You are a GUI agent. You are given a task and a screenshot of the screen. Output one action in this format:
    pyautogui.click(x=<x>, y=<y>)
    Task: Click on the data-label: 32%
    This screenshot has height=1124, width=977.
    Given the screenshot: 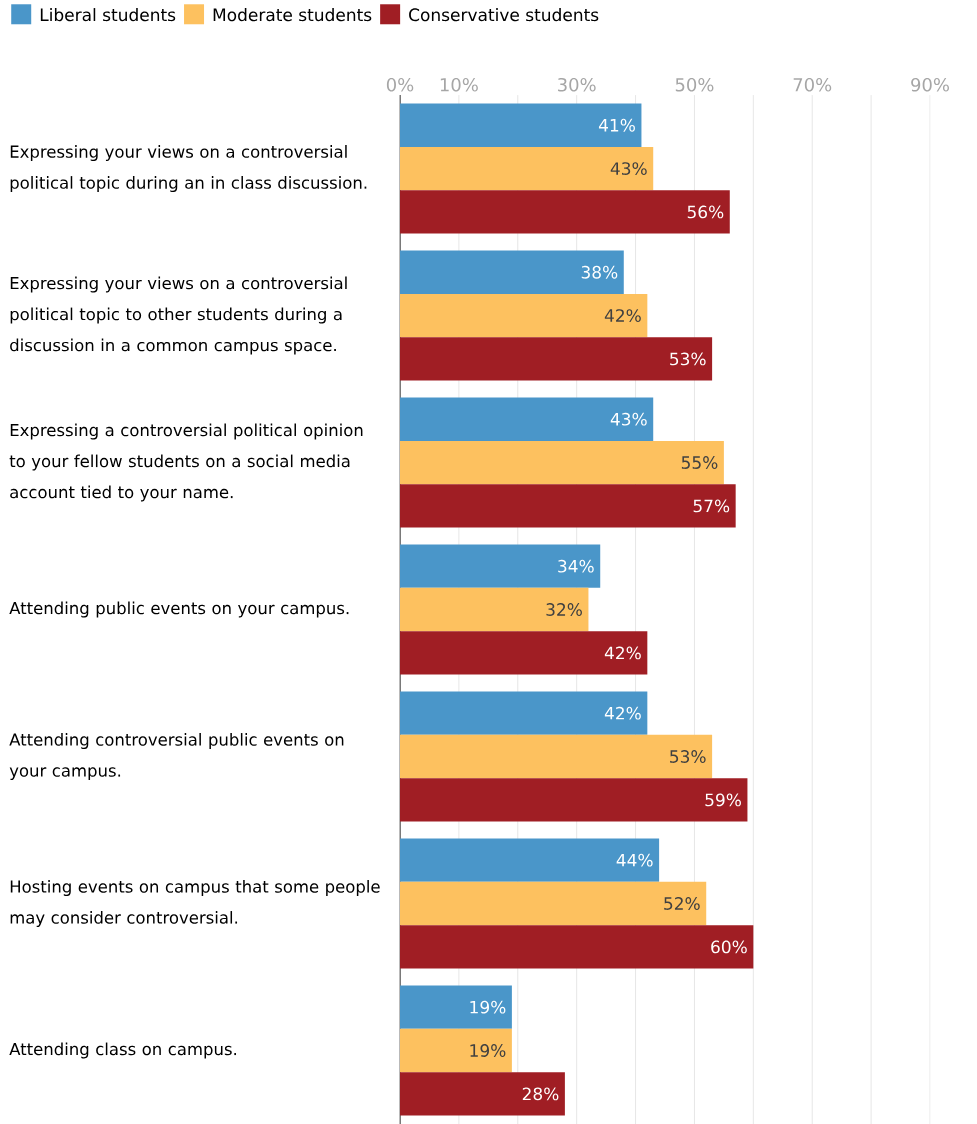 What is the action you would take?
    pyautogui.click(x=564, y=609)
    